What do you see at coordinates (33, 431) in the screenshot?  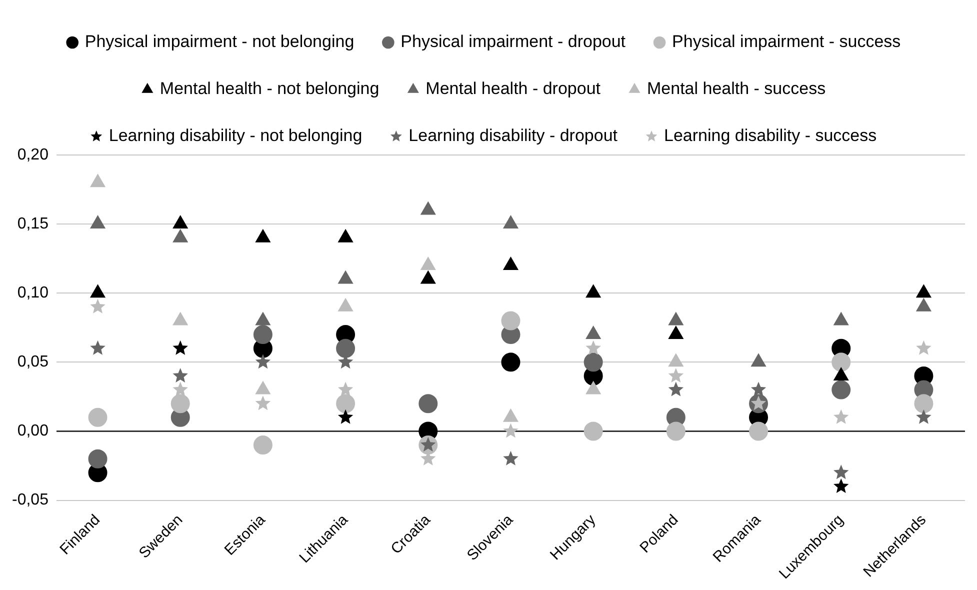 I see `y-tick-label: 0,00` at bounding box center [33, 431].